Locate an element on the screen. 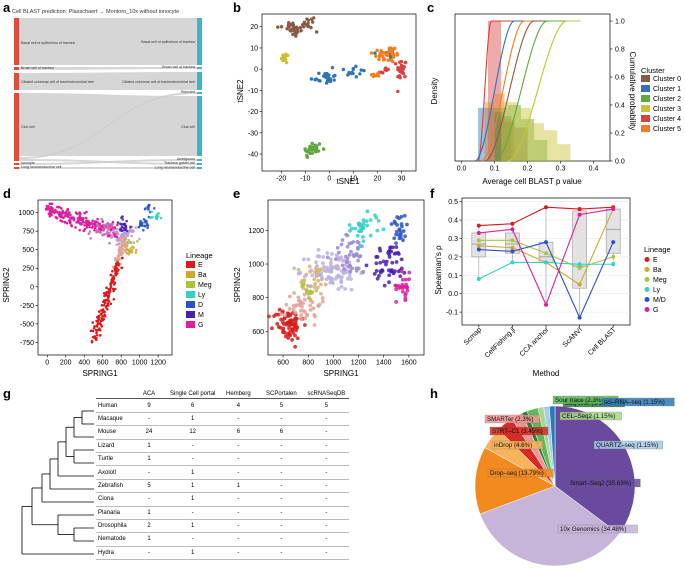 This screenshot has height=571, width=685. count-cell: 12 is located at coordinates (193, 432).